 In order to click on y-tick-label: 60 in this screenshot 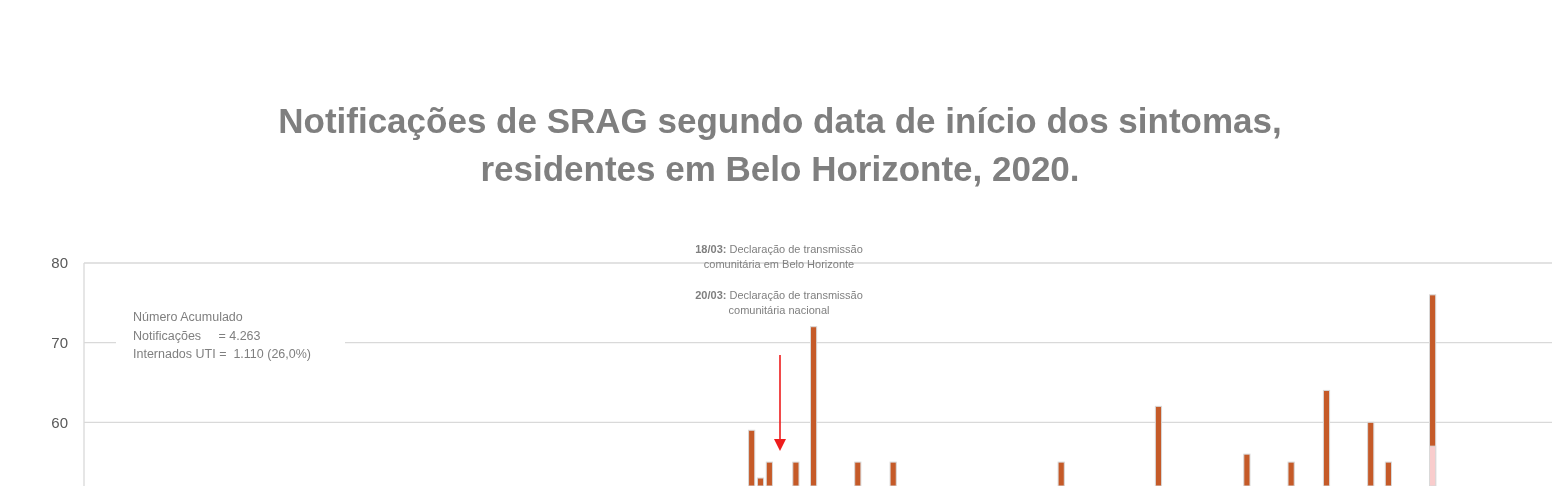, I will do `click(59, 422)`.